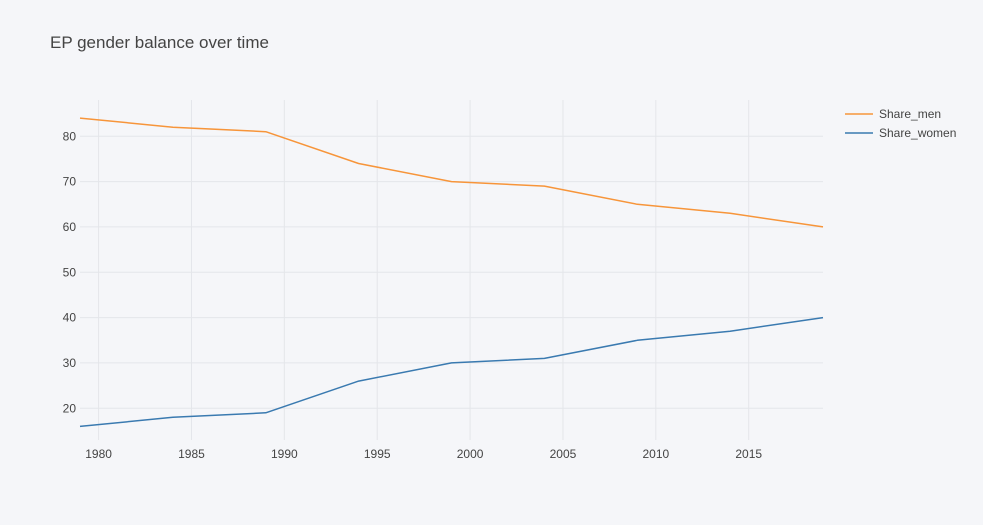 Image resolution: width=983 pixels, height=525 pixels. I want to click on chart-title: EP gender balance over time, so click(159, 42).